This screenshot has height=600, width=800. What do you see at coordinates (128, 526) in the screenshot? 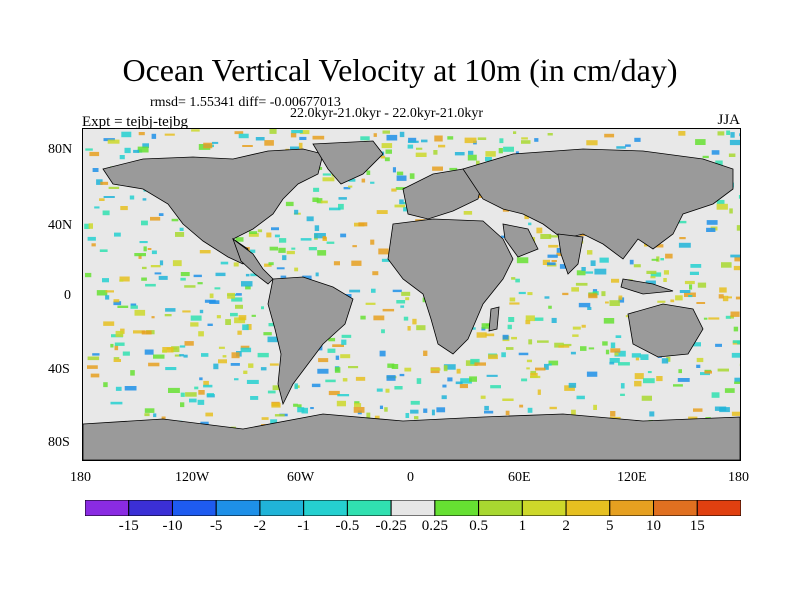
I see `colorbar-label: -15` at bounding box center [128, 526].